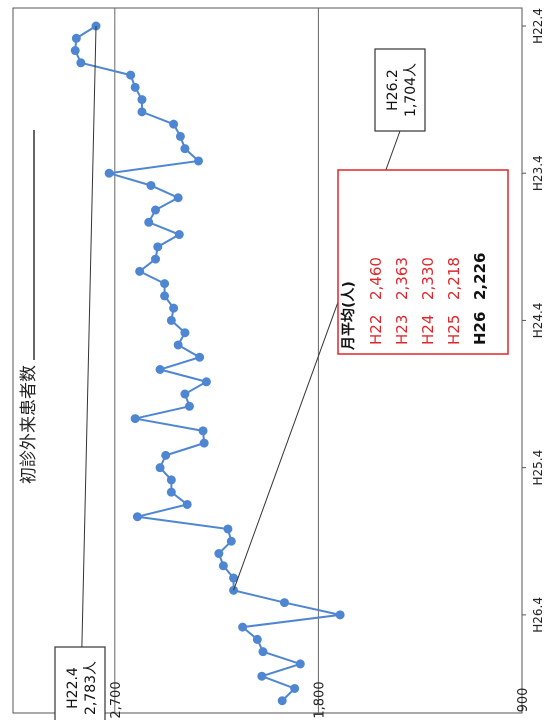 Image resolution: width=555 pixels, height=724 pixels. What do you see at coordinates (538, 468) in the screenshot?
I see `time-tick-label: H25.4` at bounding box center [538, 468].